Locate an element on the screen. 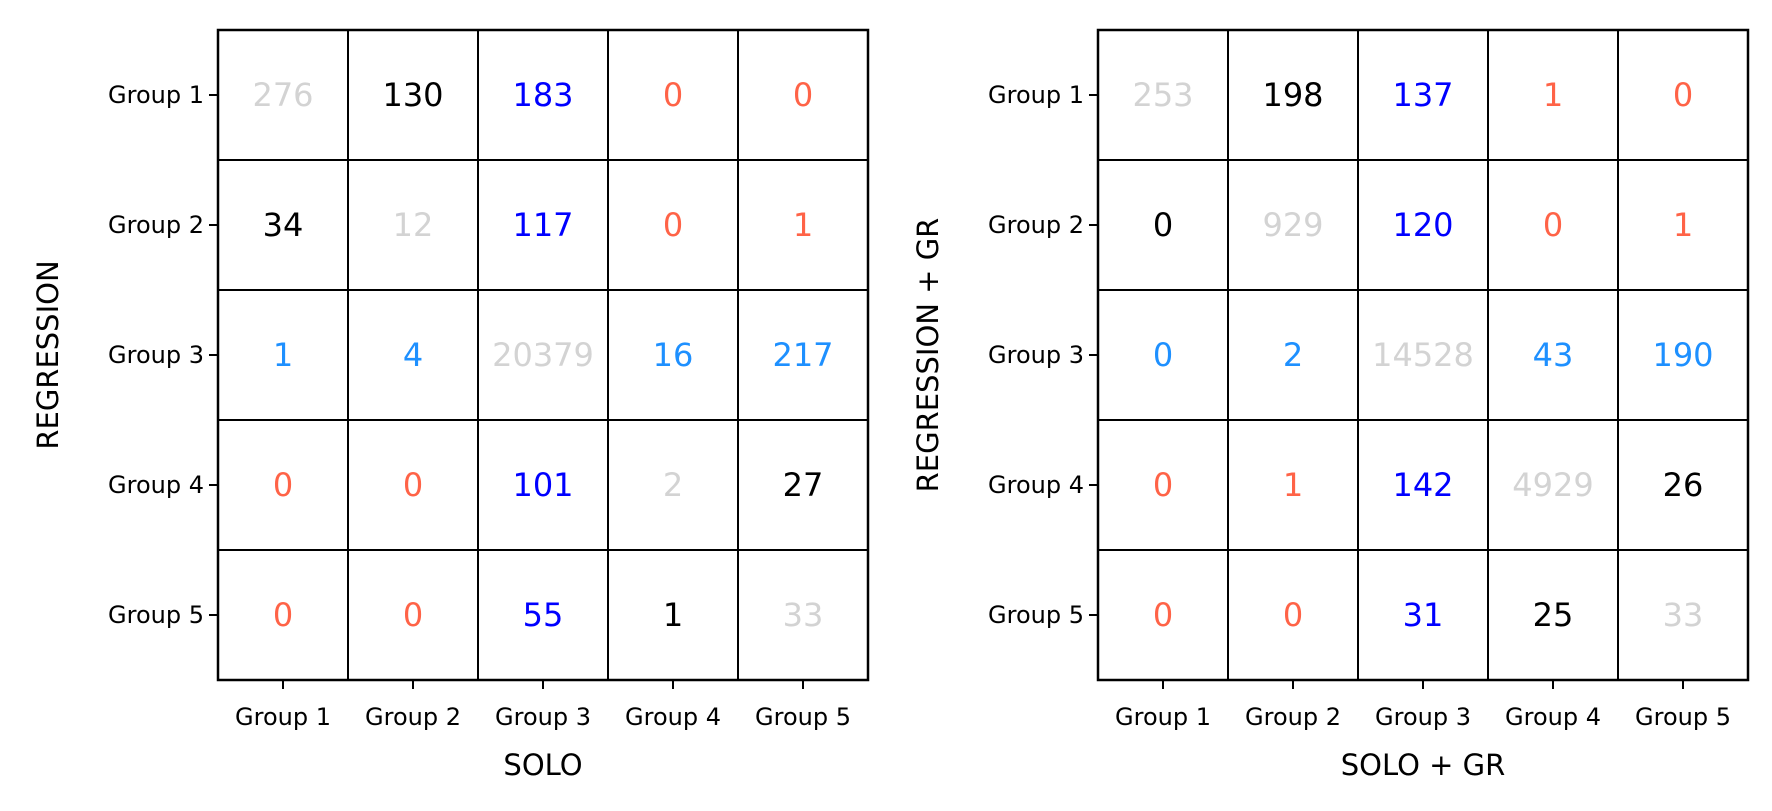 The image size is (1772, 811). cell-value-label: 137 is located at coordinates (1422, 95).